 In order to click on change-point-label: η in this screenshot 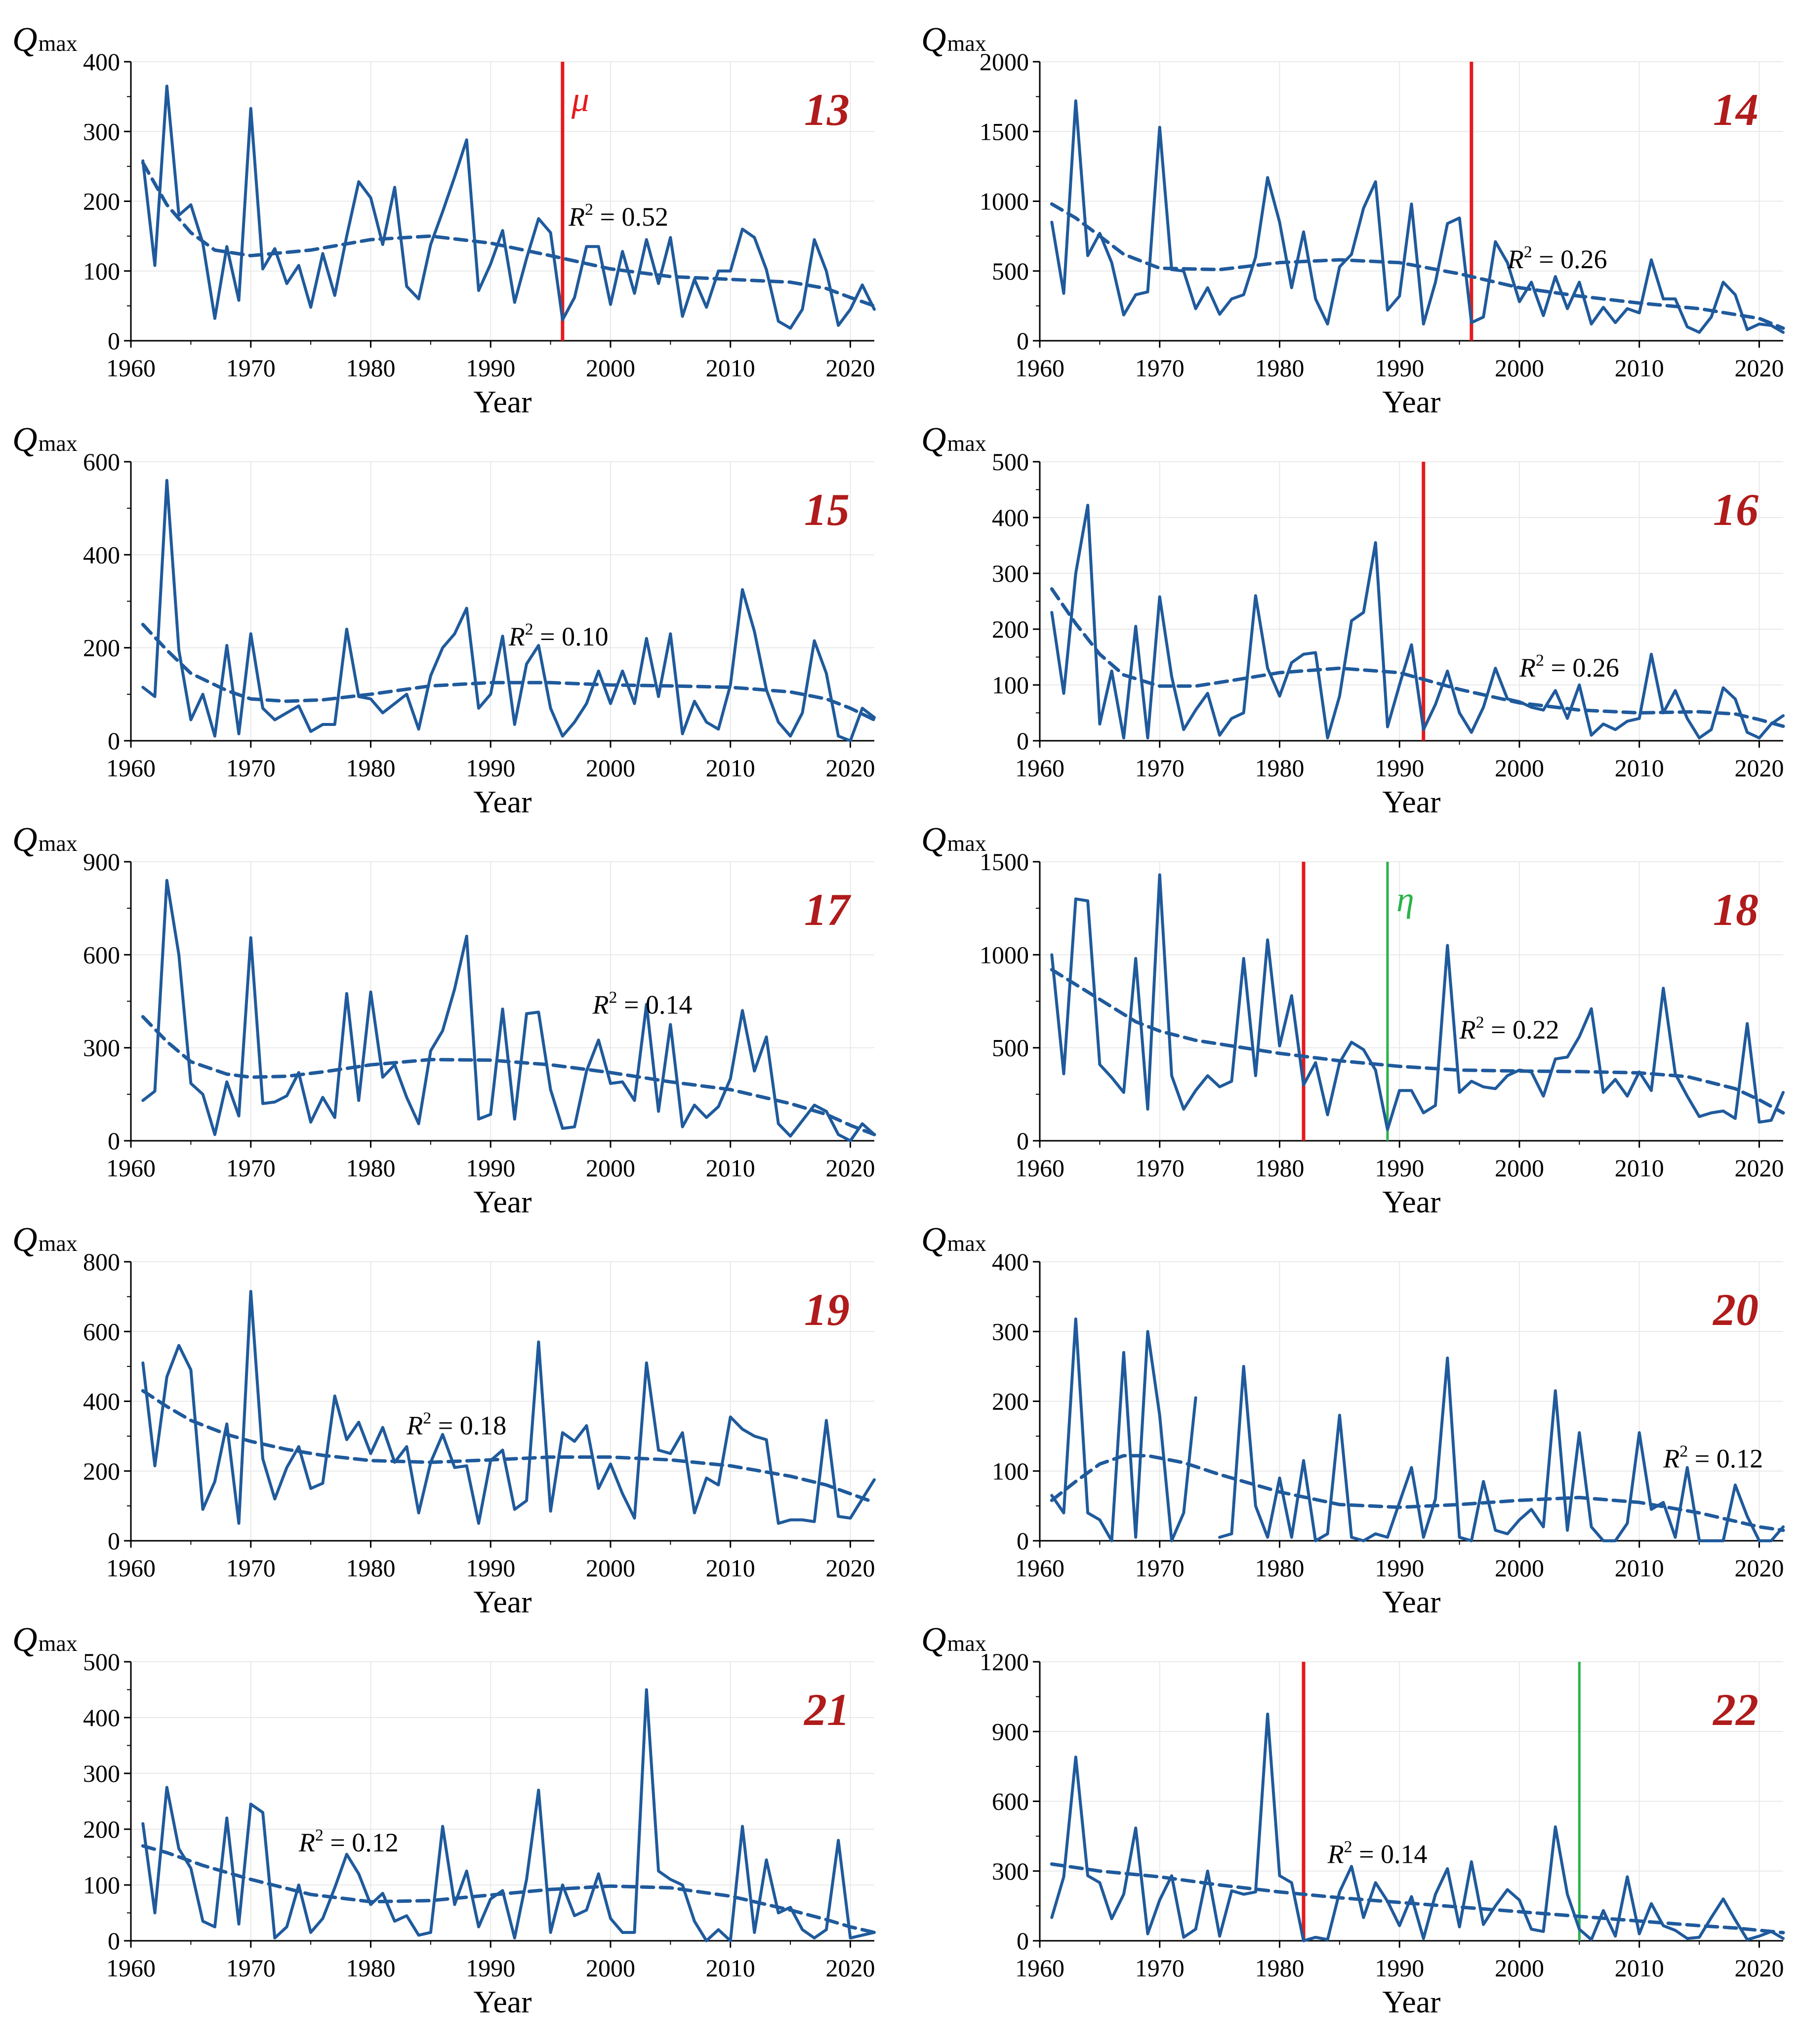, I will do `click(1405, 899)`.